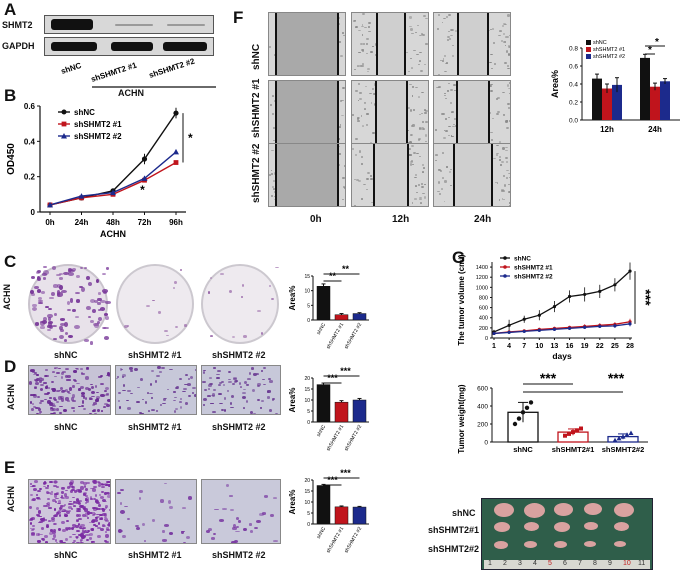 The width and height of the screenshot is (685, 572). Describe the element at coordinates (401, 219) in the screenshot. I see `wound-col-label-12h: 12h` at that location.